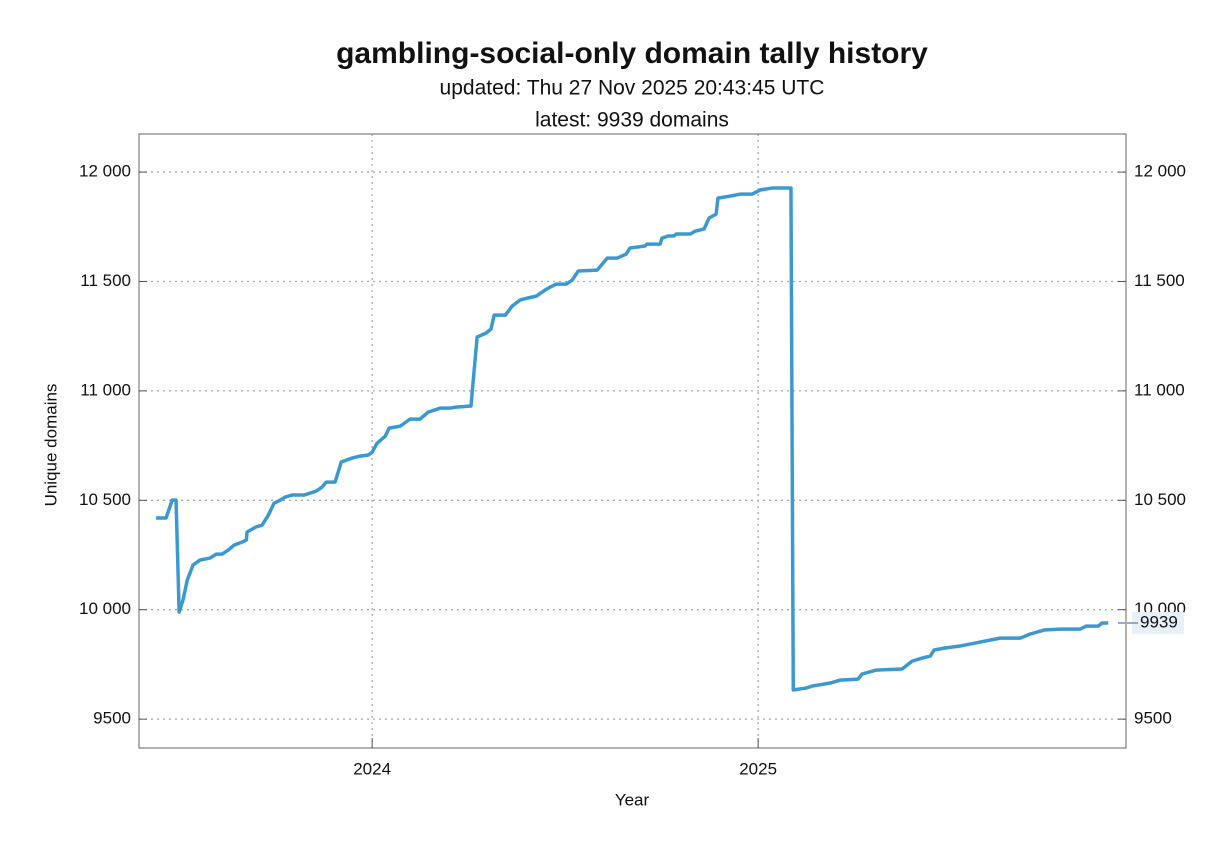  Describe the element at coordinates (1159, 280) in the screenshot. I see `y2-tick-label: 11 500` at that location.